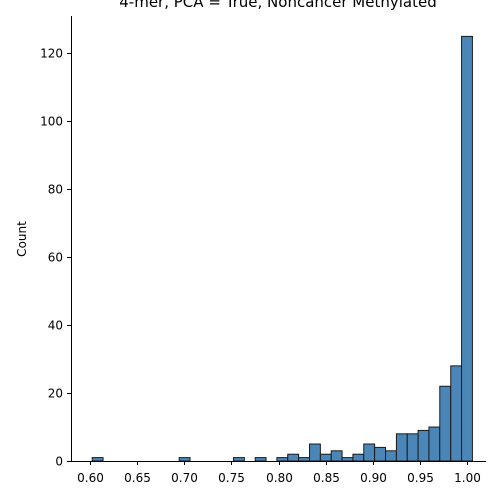  I want to click on x-tick-label: 0.70, so click(184, 478).